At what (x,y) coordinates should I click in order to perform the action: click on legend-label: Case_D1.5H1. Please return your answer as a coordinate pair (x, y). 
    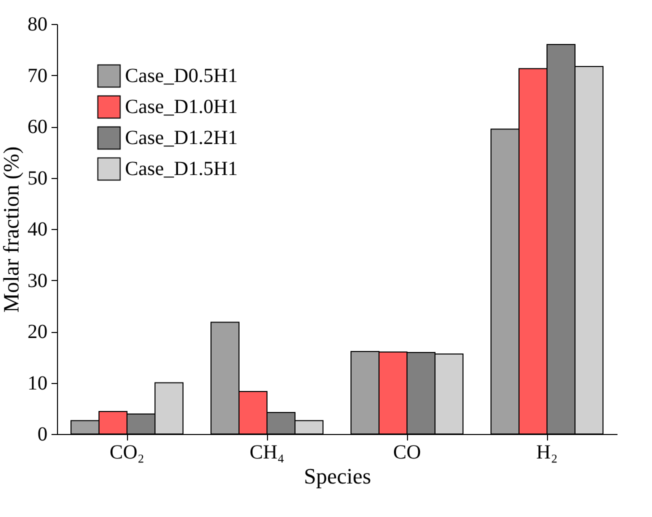
    Looking at the image, I should click on (181, 169).